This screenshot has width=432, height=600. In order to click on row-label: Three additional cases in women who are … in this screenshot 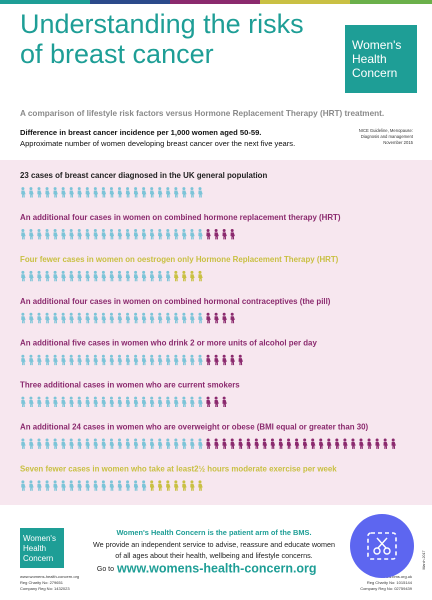, I will do `click(130, 385)`.